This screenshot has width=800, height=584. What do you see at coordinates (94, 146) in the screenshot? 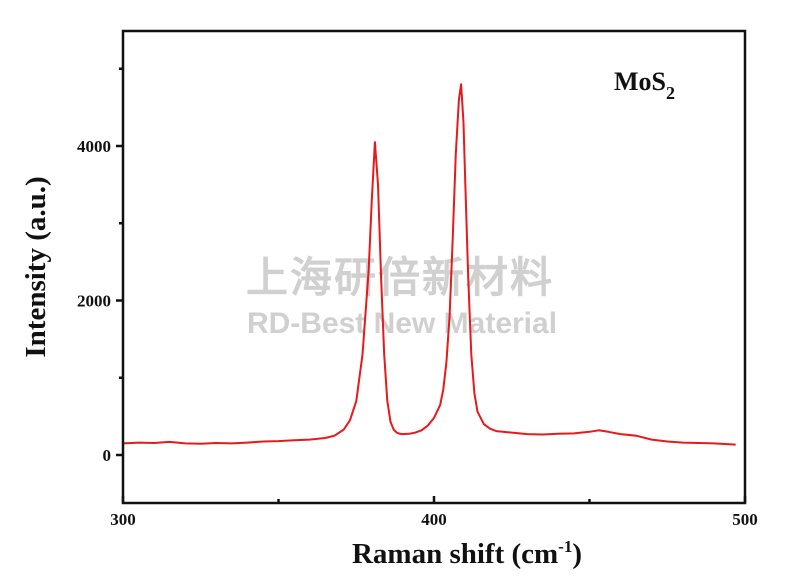
I see `y-tick-label: 4000` at bounding box center [94, 146].